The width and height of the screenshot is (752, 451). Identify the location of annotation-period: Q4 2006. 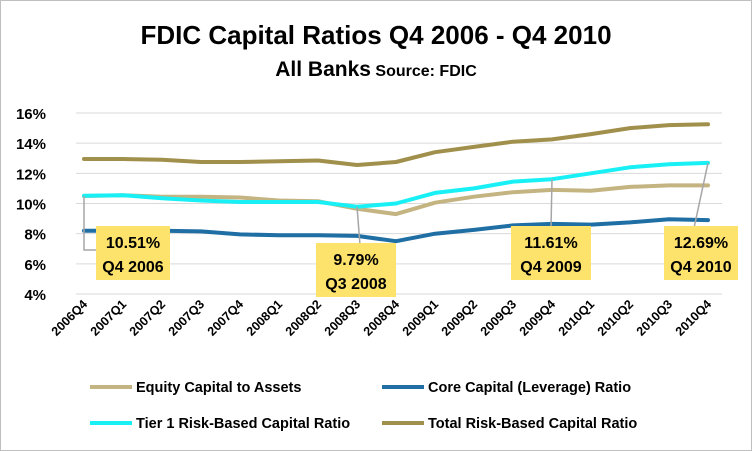
(132, 267).